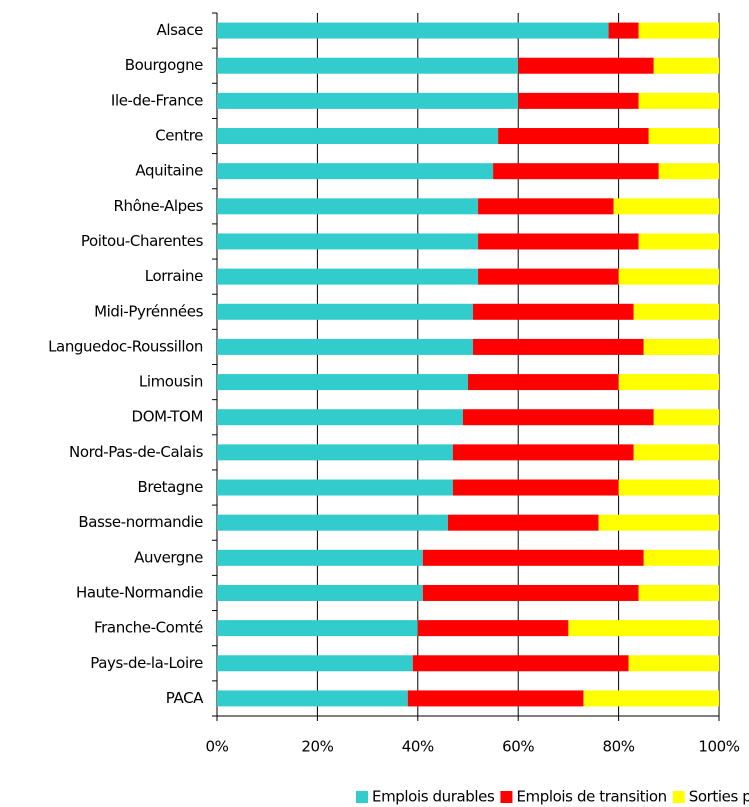 The height and width of the screenshot is (807, 749). Describe the element at coordinates (174, 276) in the screenshot. I see `y-tick-label: Lorraine` at that location.